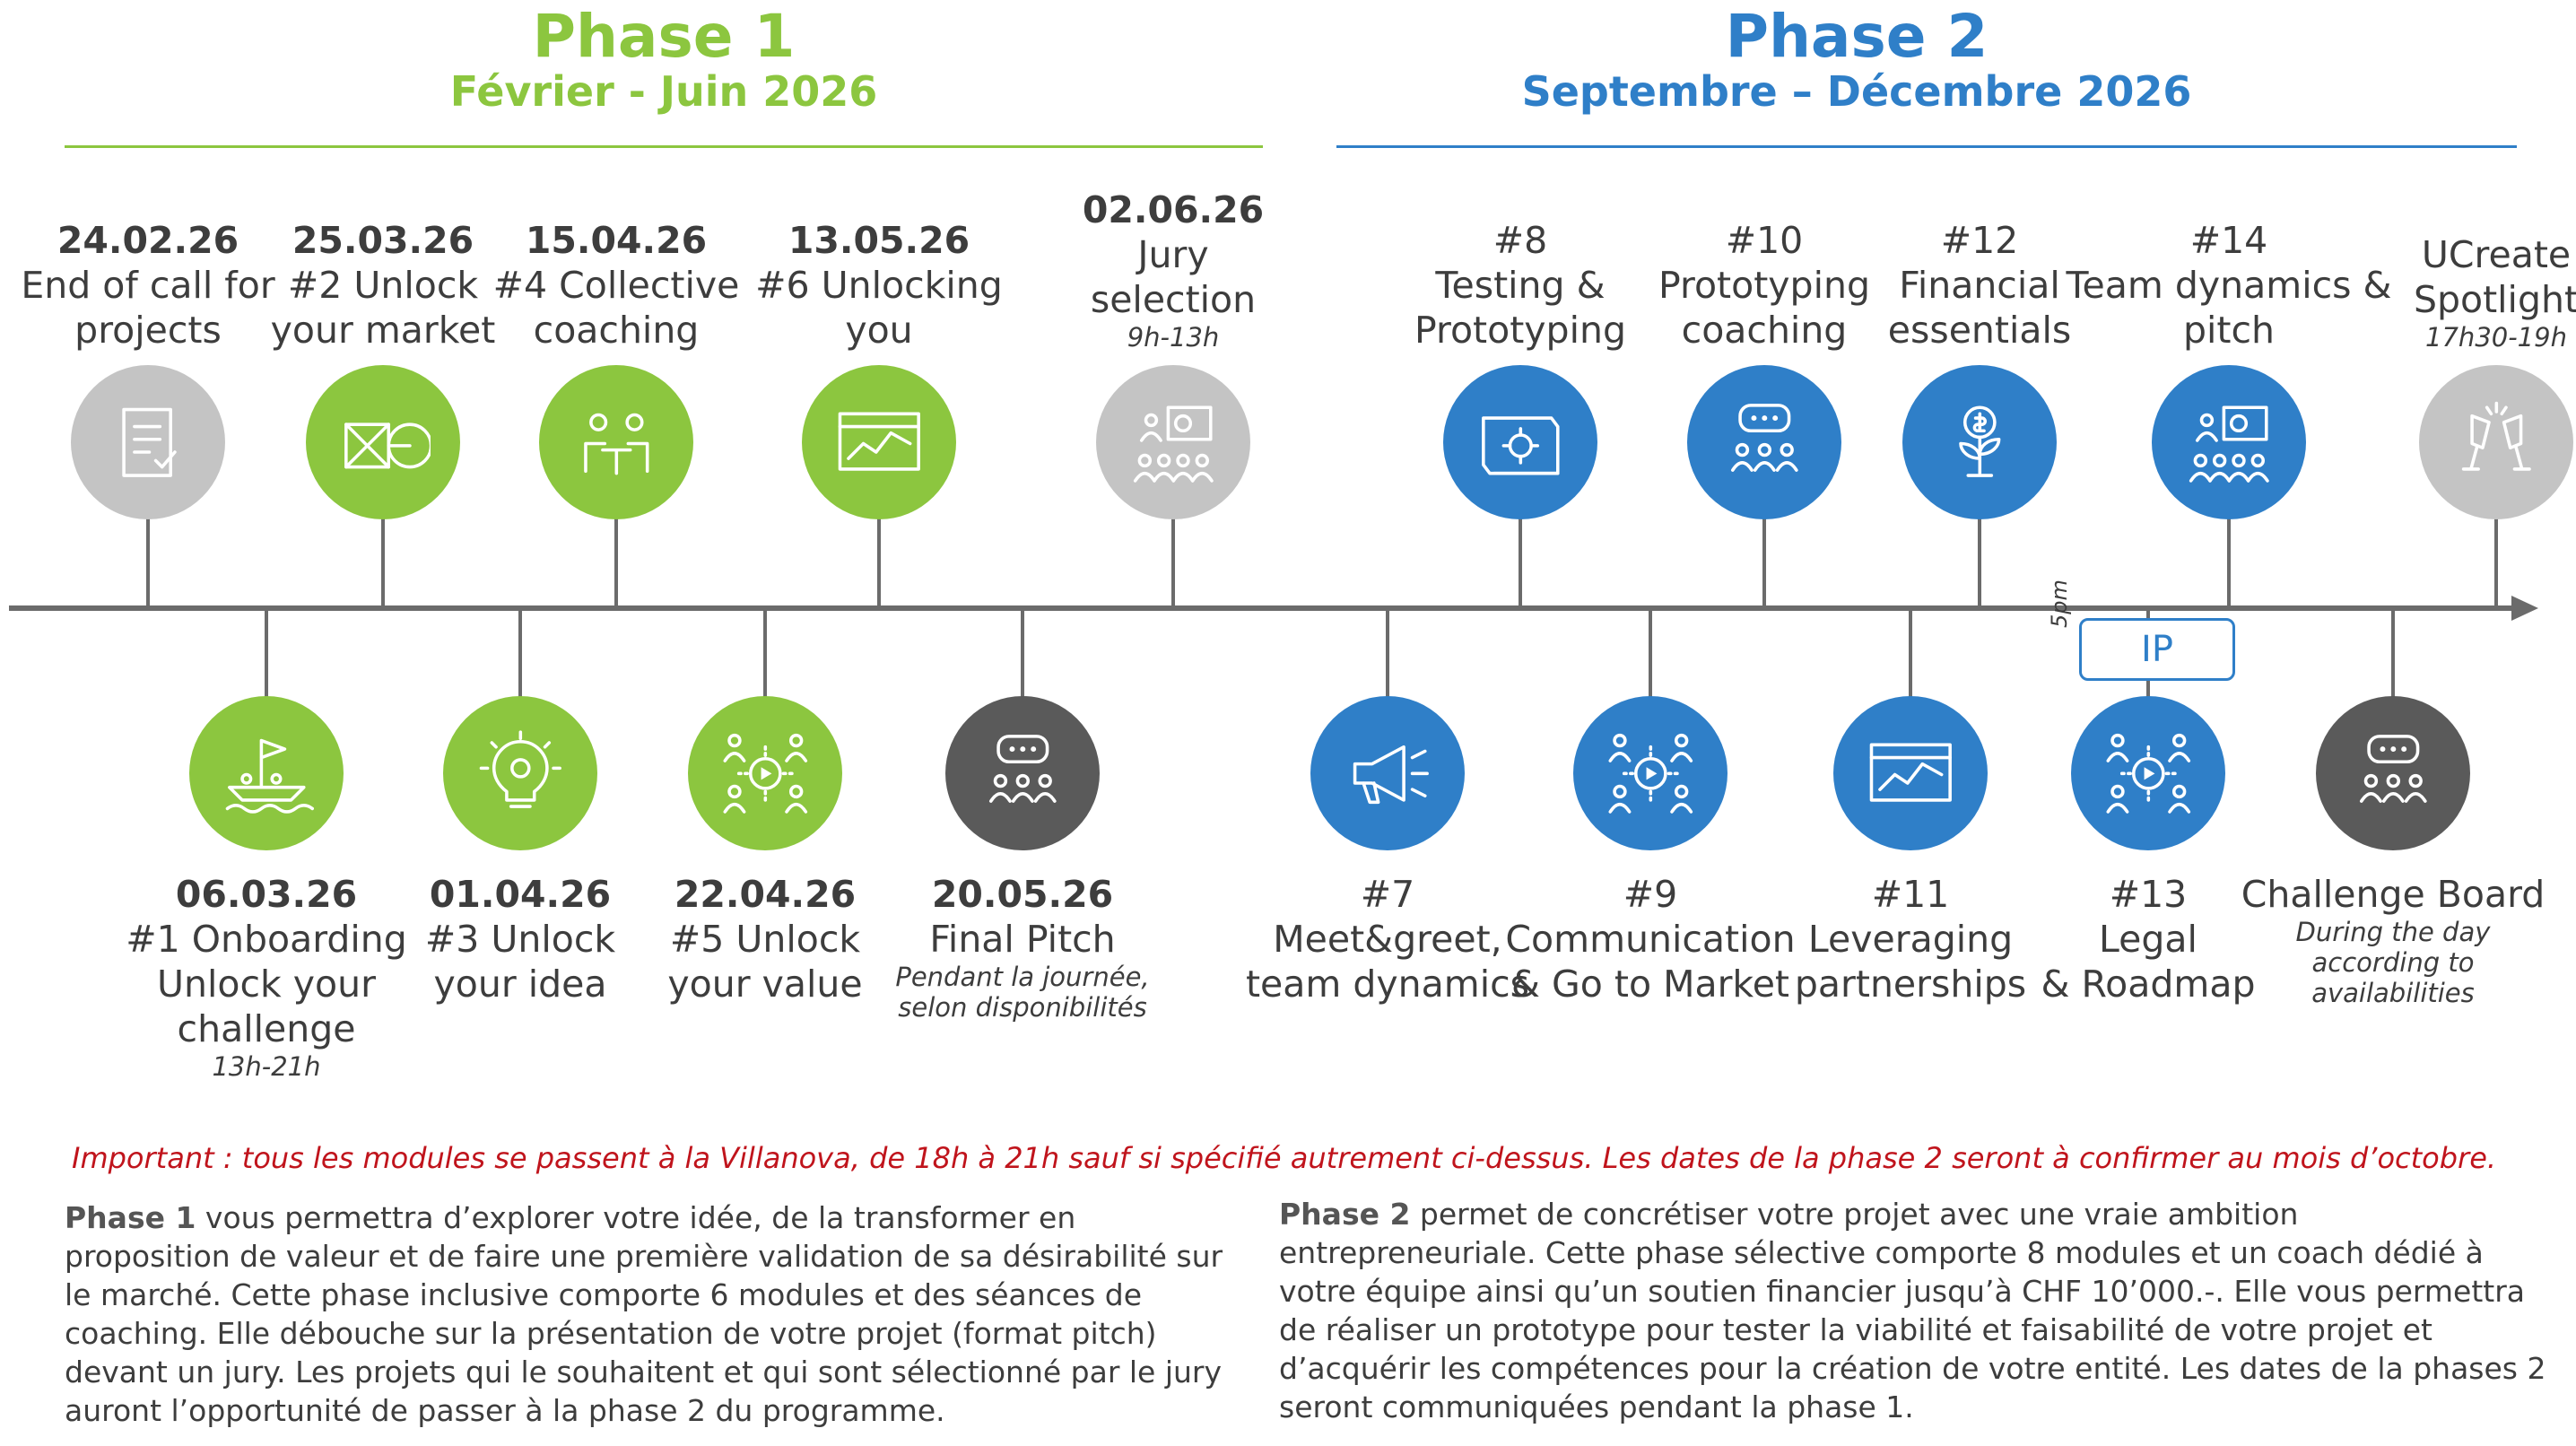 This screenshot has width=2576, height=1446. Describe the element at coordinates (387, 445) in the screenshot. I see `square-circle-icon` at that location.